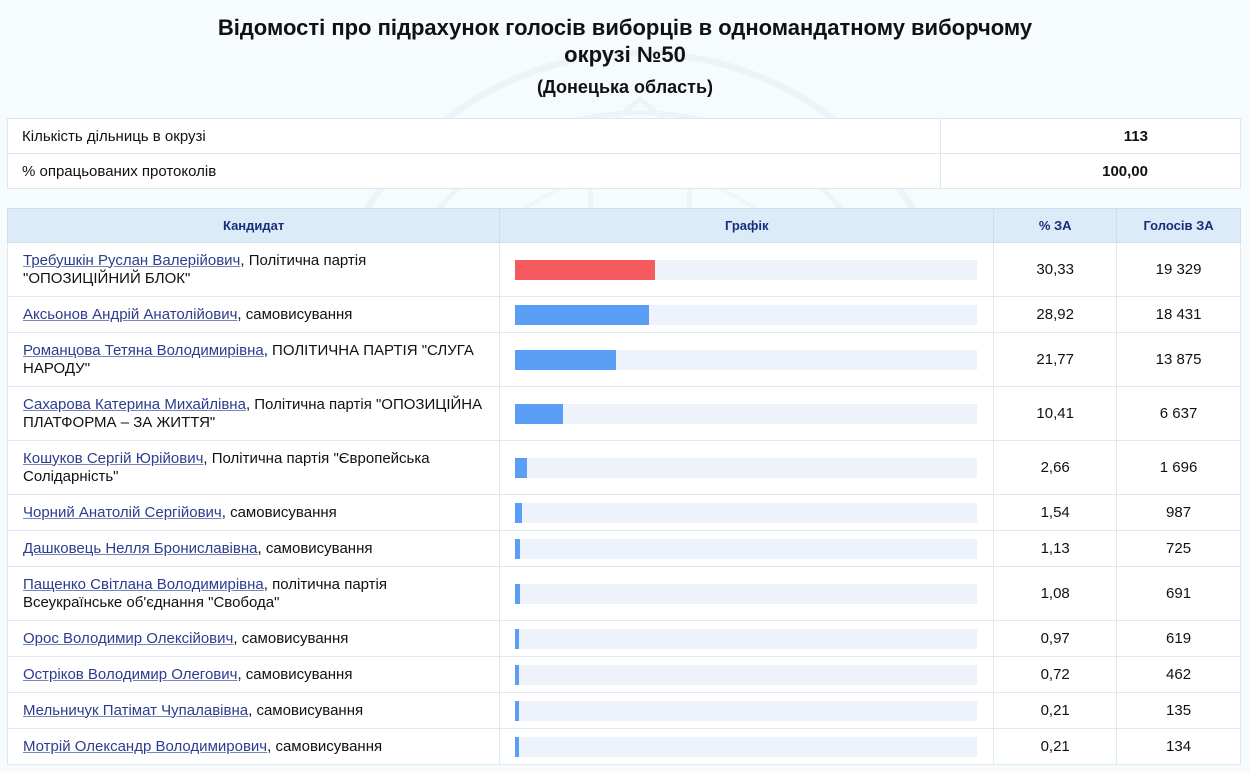  I want to click on percent-cell: 0,97, so click(1055, 638).